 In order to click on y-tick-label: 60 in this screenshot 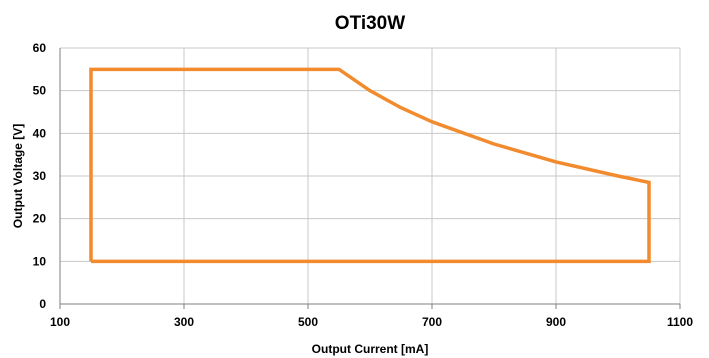, I will do `click(40, 48)`.